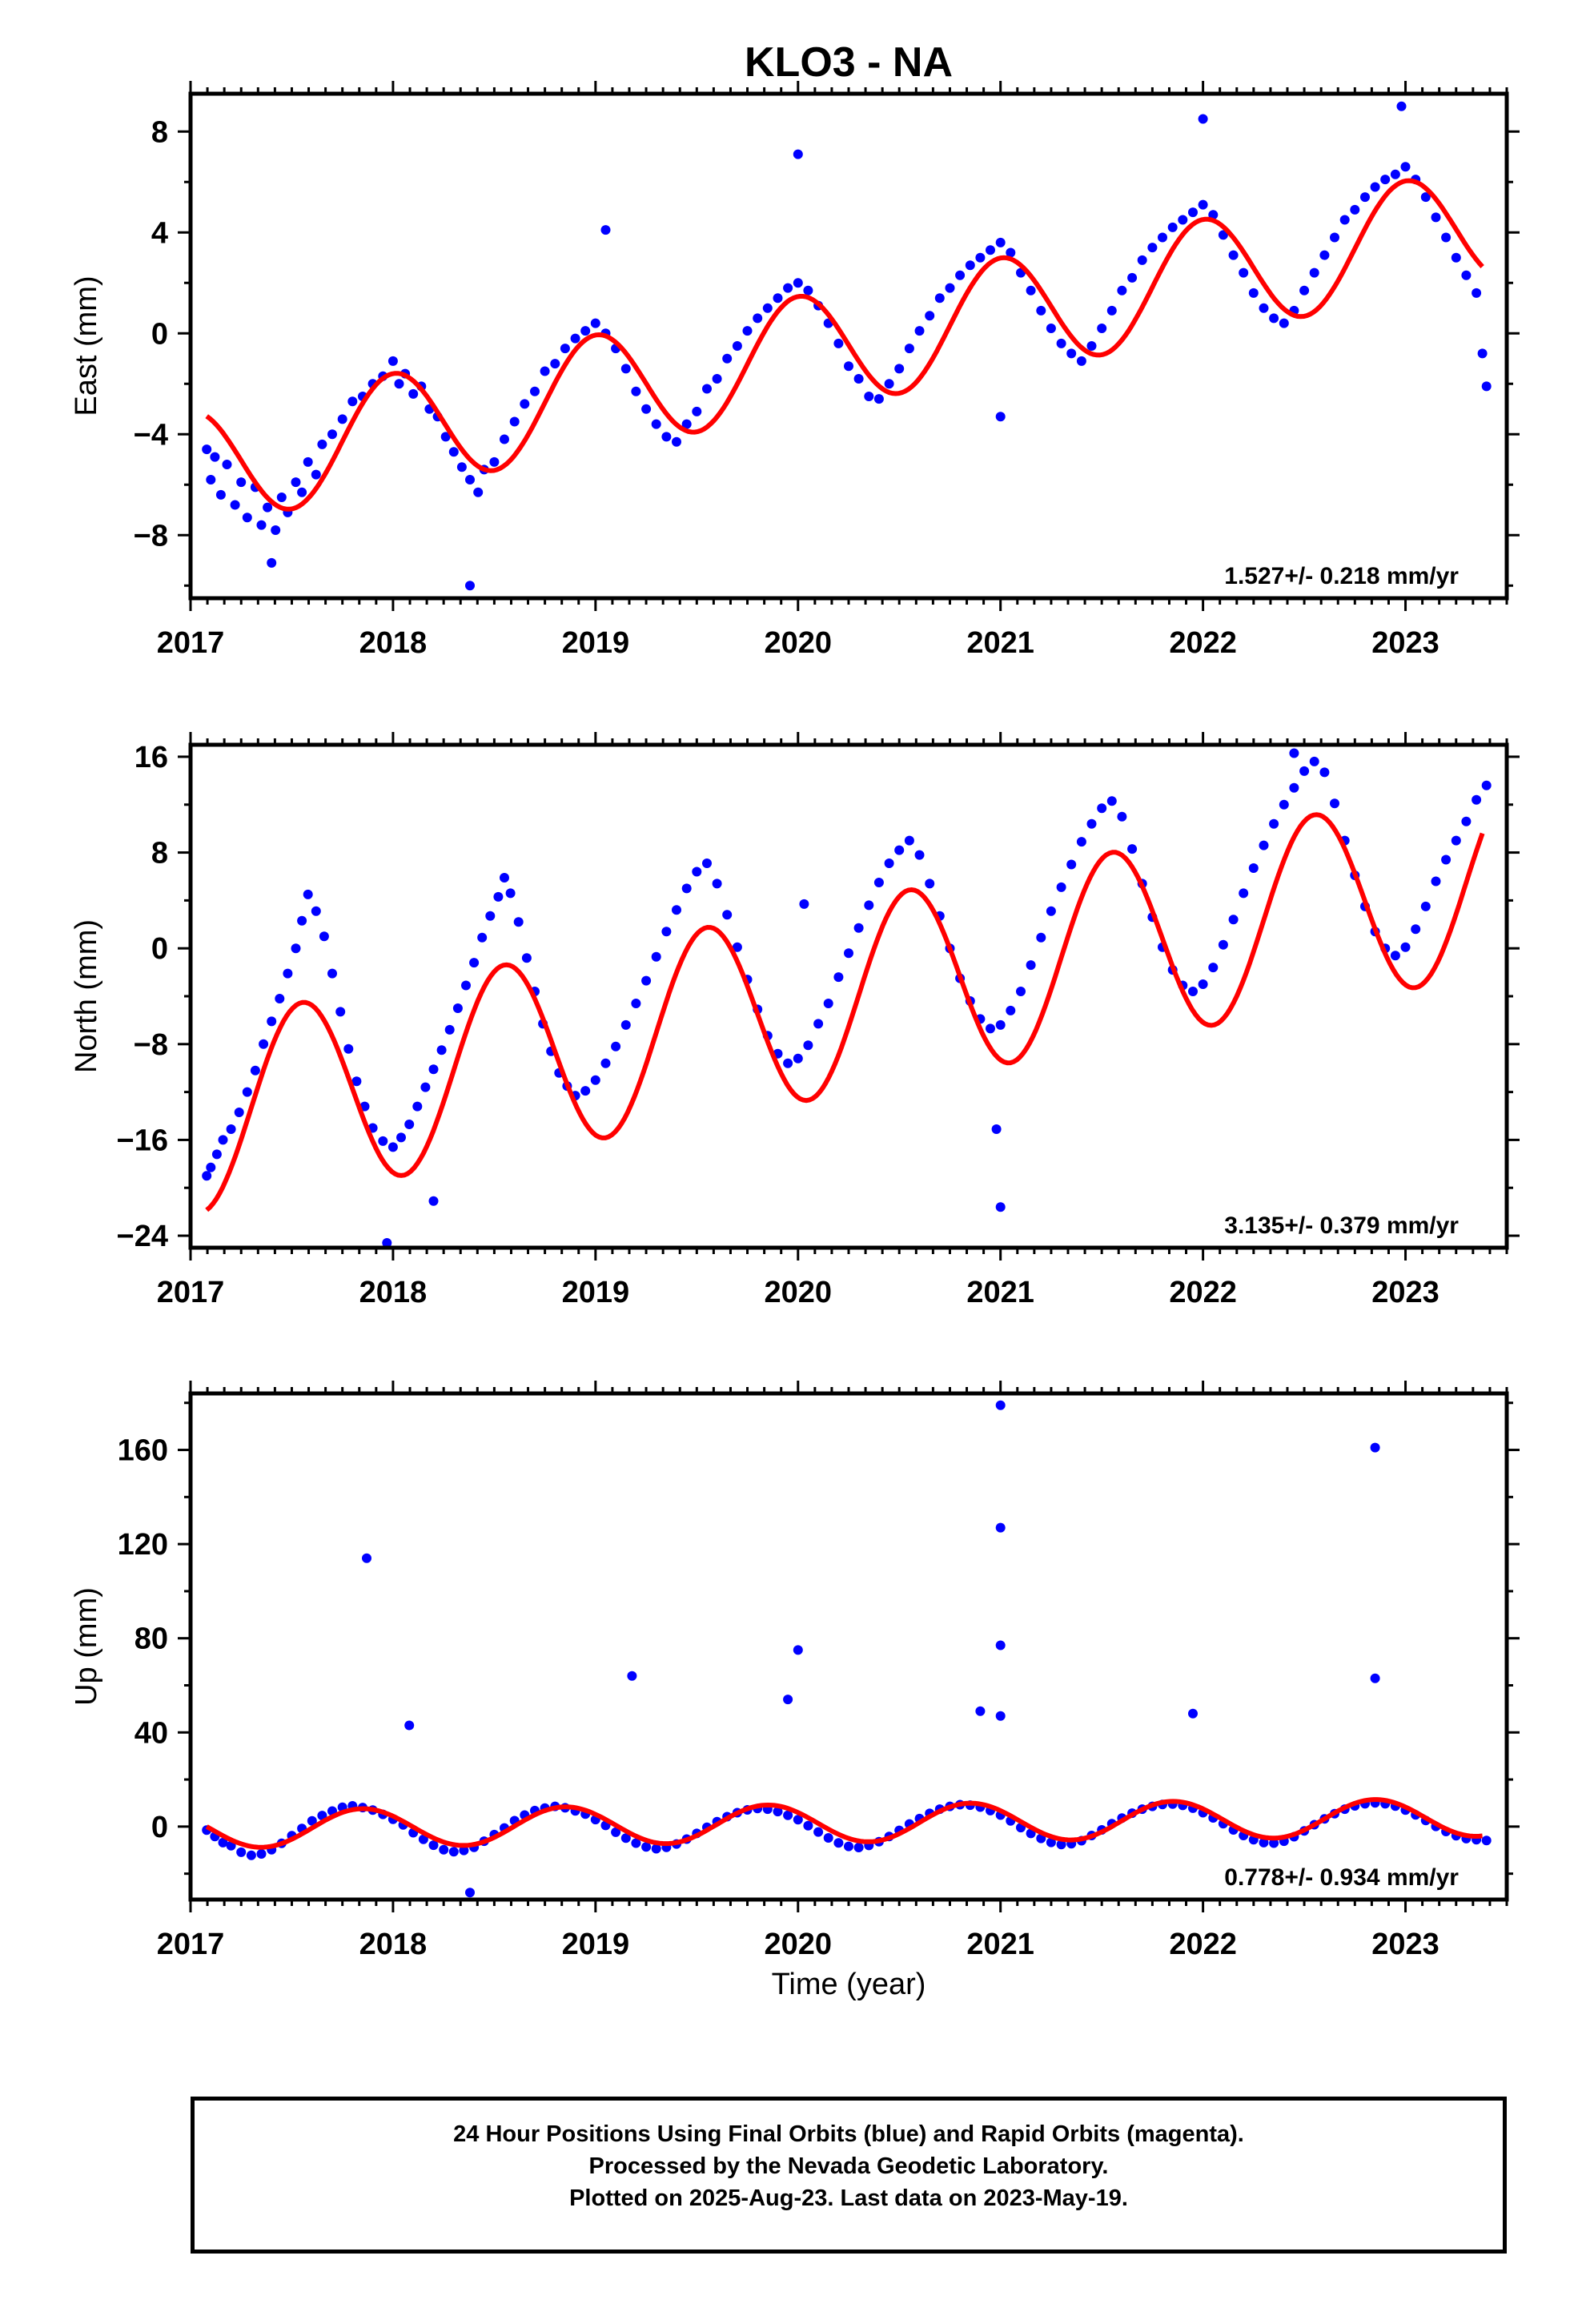 Image resolution: width=1582 pixels, height=2324 pixels. What do you see at coordinates (191, 643) in the screenshot?
I see `x-tick-label: 2017` at bounding box center [191, 643].